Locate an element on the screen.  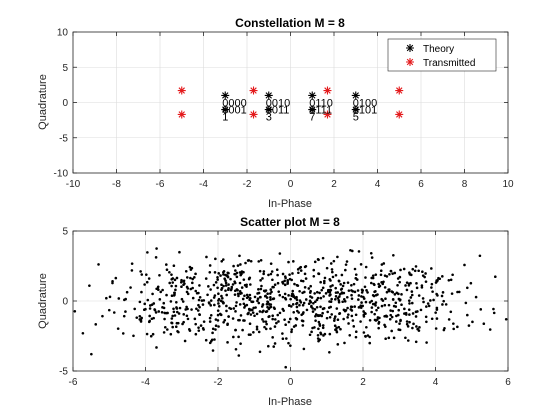
constellation-annotations: 0000 0010 0110 0100 0001 0011 0111 0101 1 3 7 5 is located at coordinates (299, 111).